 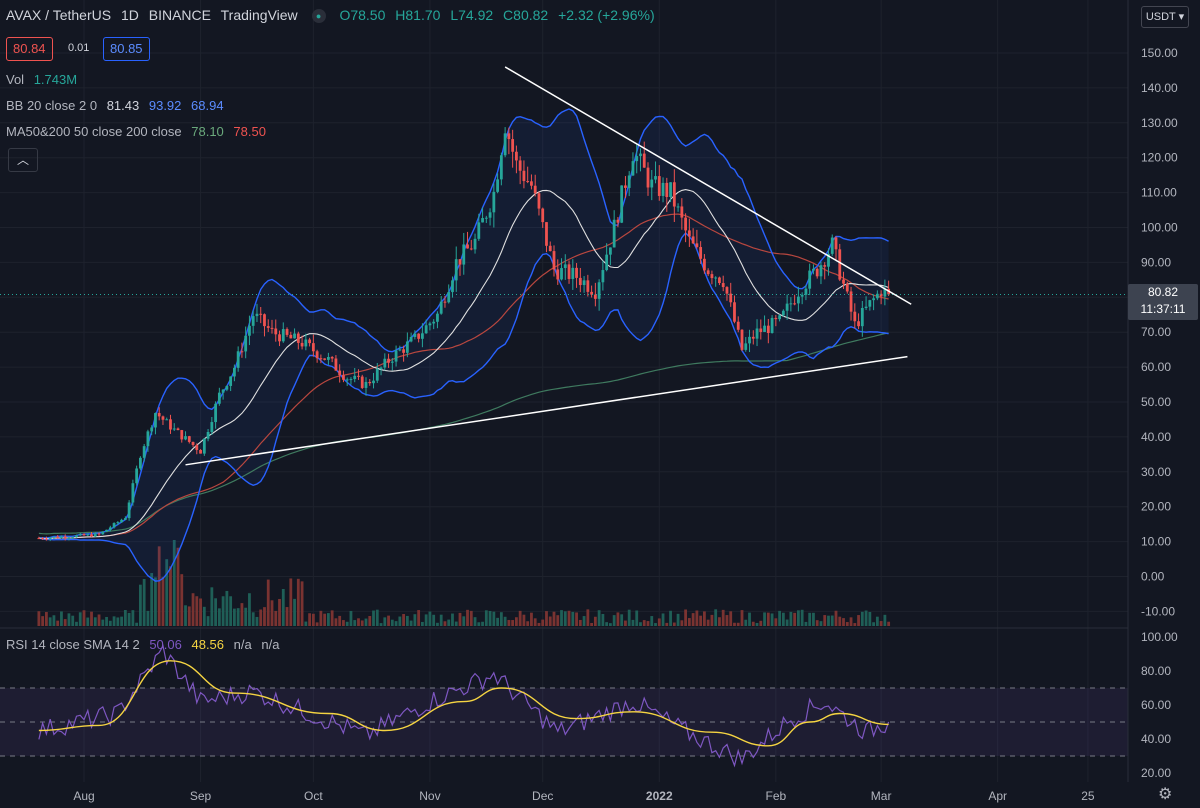 What do you see at coordinates (94, 131) in the screenshot?
I see `ma-label: MA50&200 50 close 200 close` at bounding box center [94, 131].